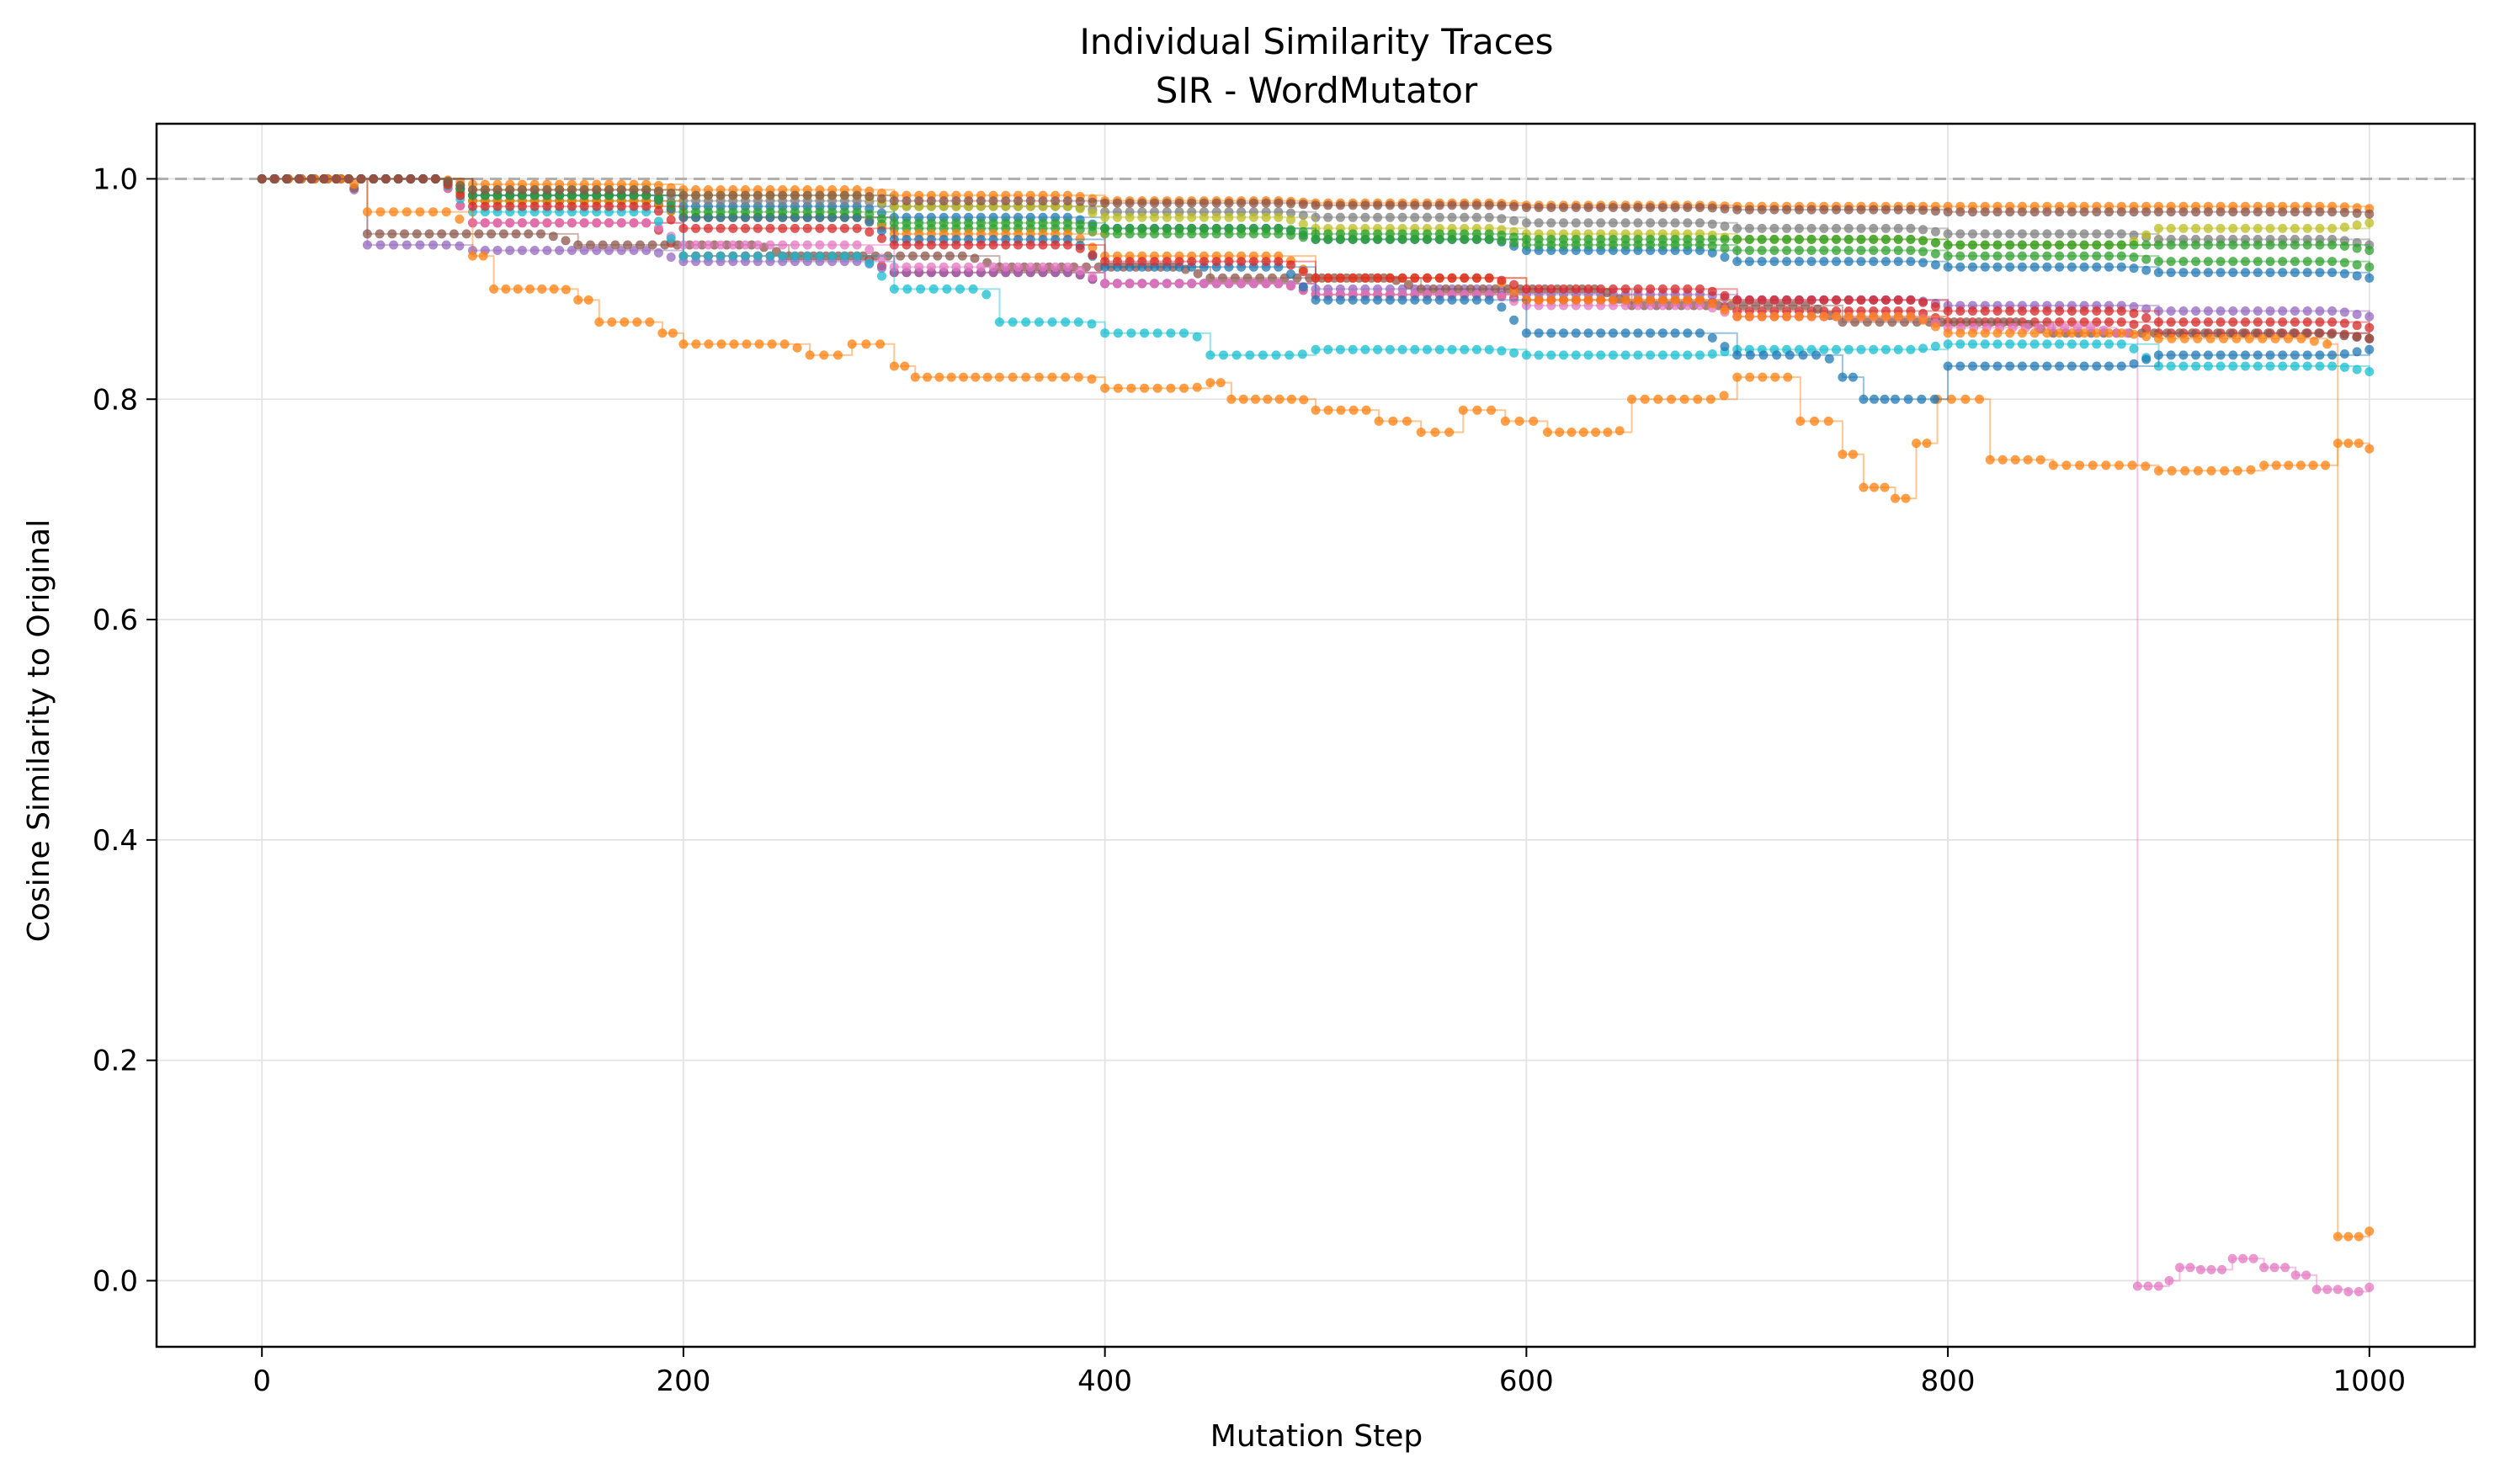  Describe the element at coordinates (115, 1061) in the screenshot. I see `y-tick-label: 0.2` at that location.